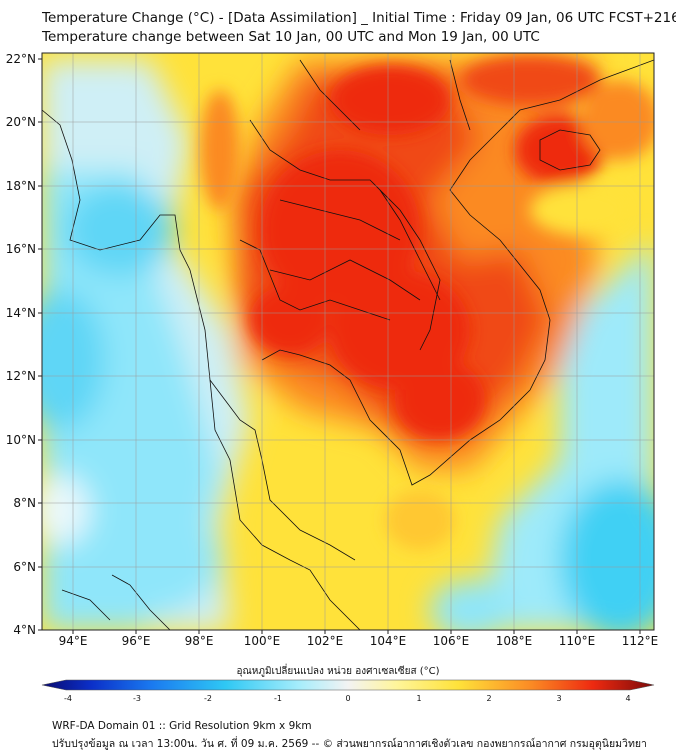 The width and height of the screenshot is (676, 756). Describe the element at coordinates (73, 641) in the screenshot. I see `lon-label: 94°E` at that location.